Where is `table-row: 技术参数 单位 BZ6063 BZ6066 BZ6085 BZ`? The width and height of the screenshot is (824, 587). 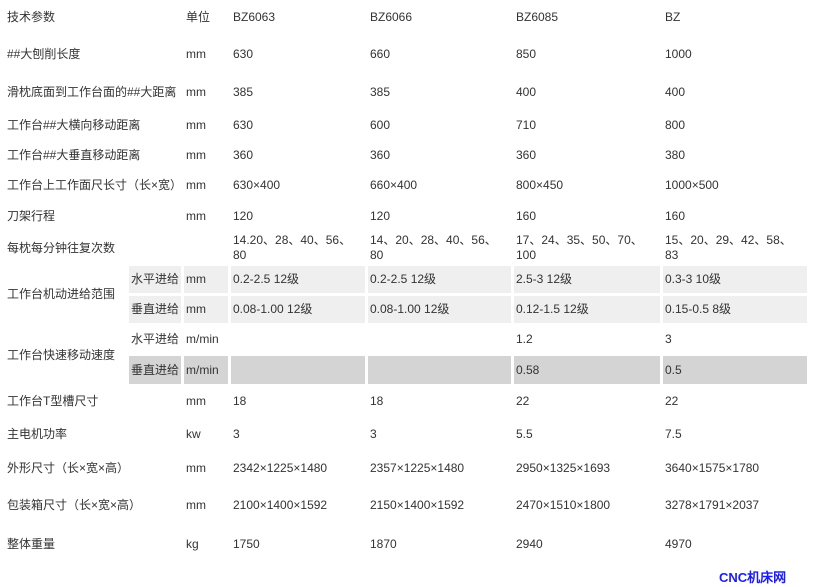 table-row: 技术参数 单位 BZ6063 BZ6066 BZ6085 BZ is located at coordinates (406, 17).